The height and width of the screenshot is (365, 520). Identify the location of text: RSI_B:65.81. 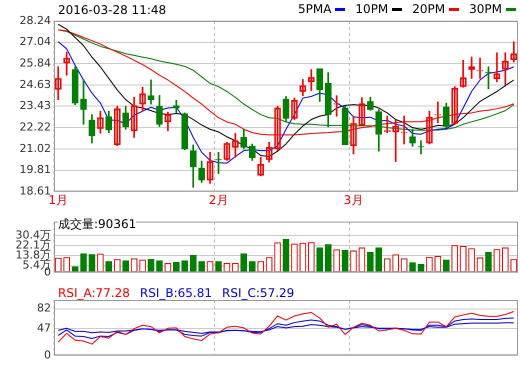
(176, 293).